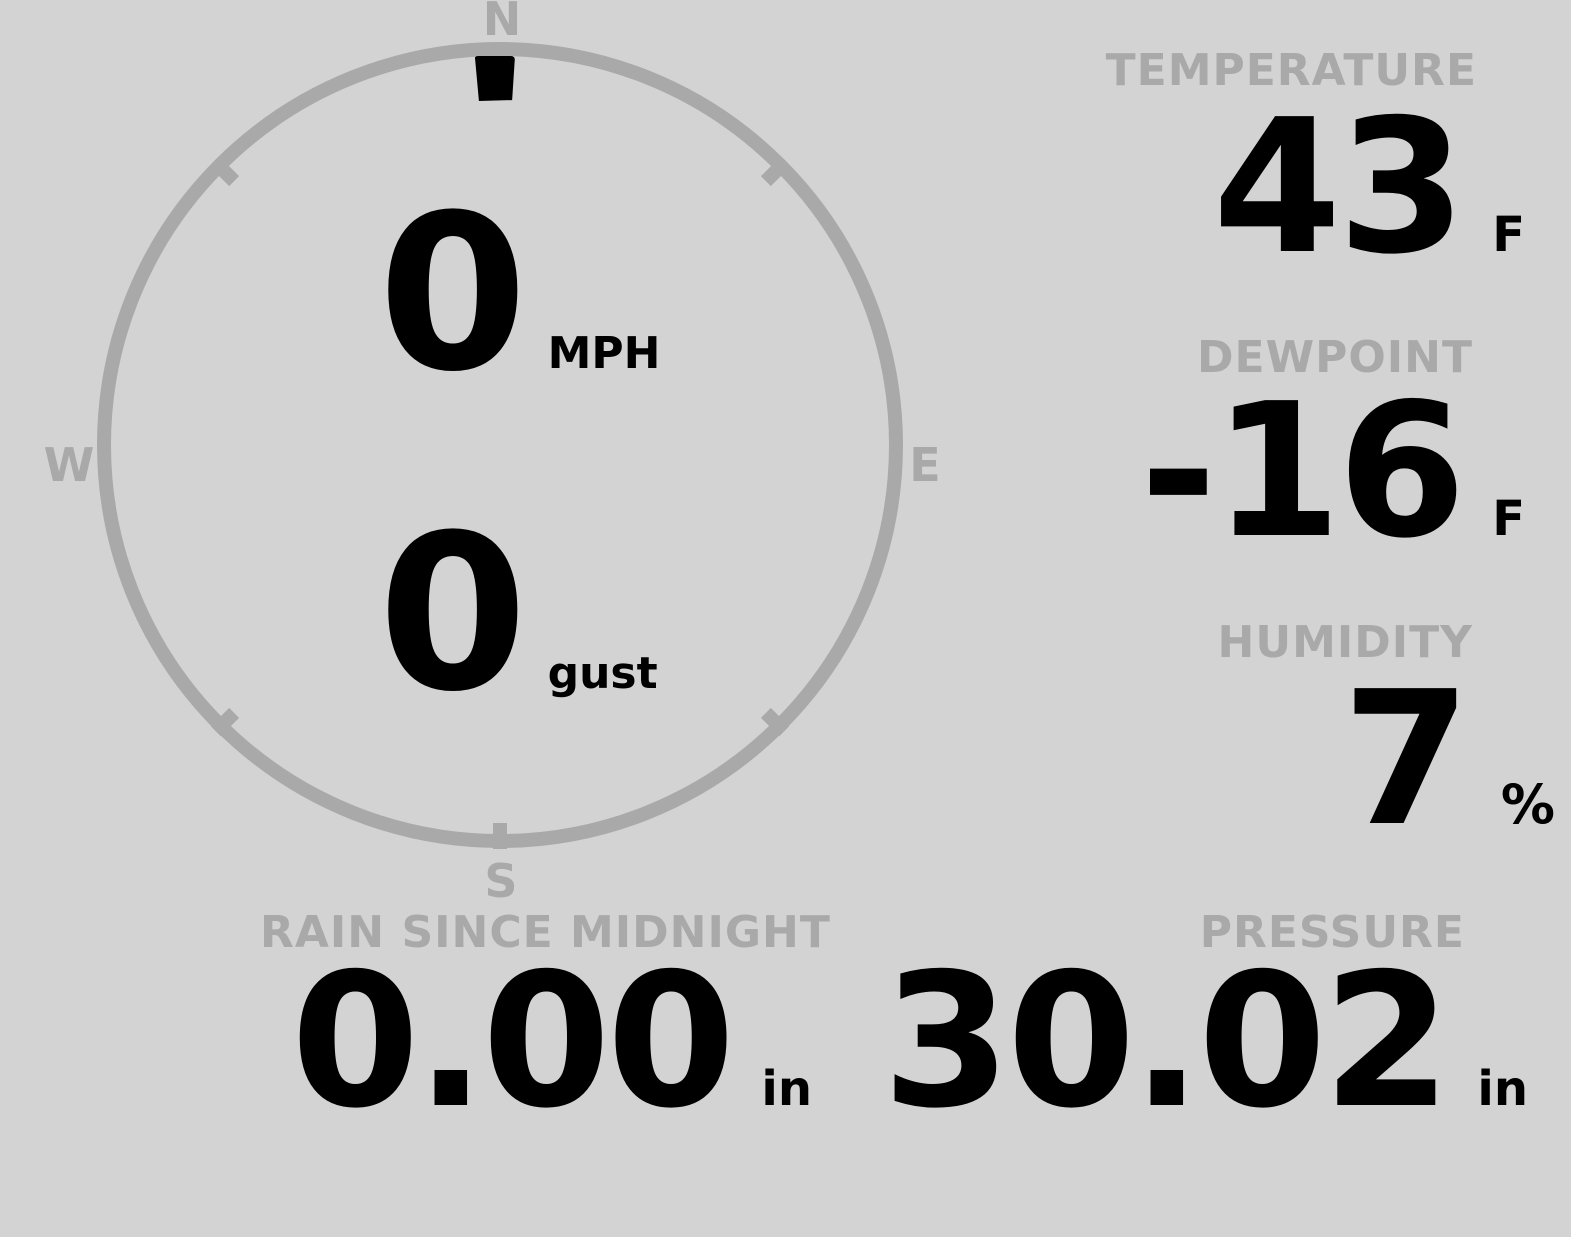 The height and width of the screenshot is (1237, 1571). I want to click on dewpoint-label: DEWPOINT, so click(1335, 357).